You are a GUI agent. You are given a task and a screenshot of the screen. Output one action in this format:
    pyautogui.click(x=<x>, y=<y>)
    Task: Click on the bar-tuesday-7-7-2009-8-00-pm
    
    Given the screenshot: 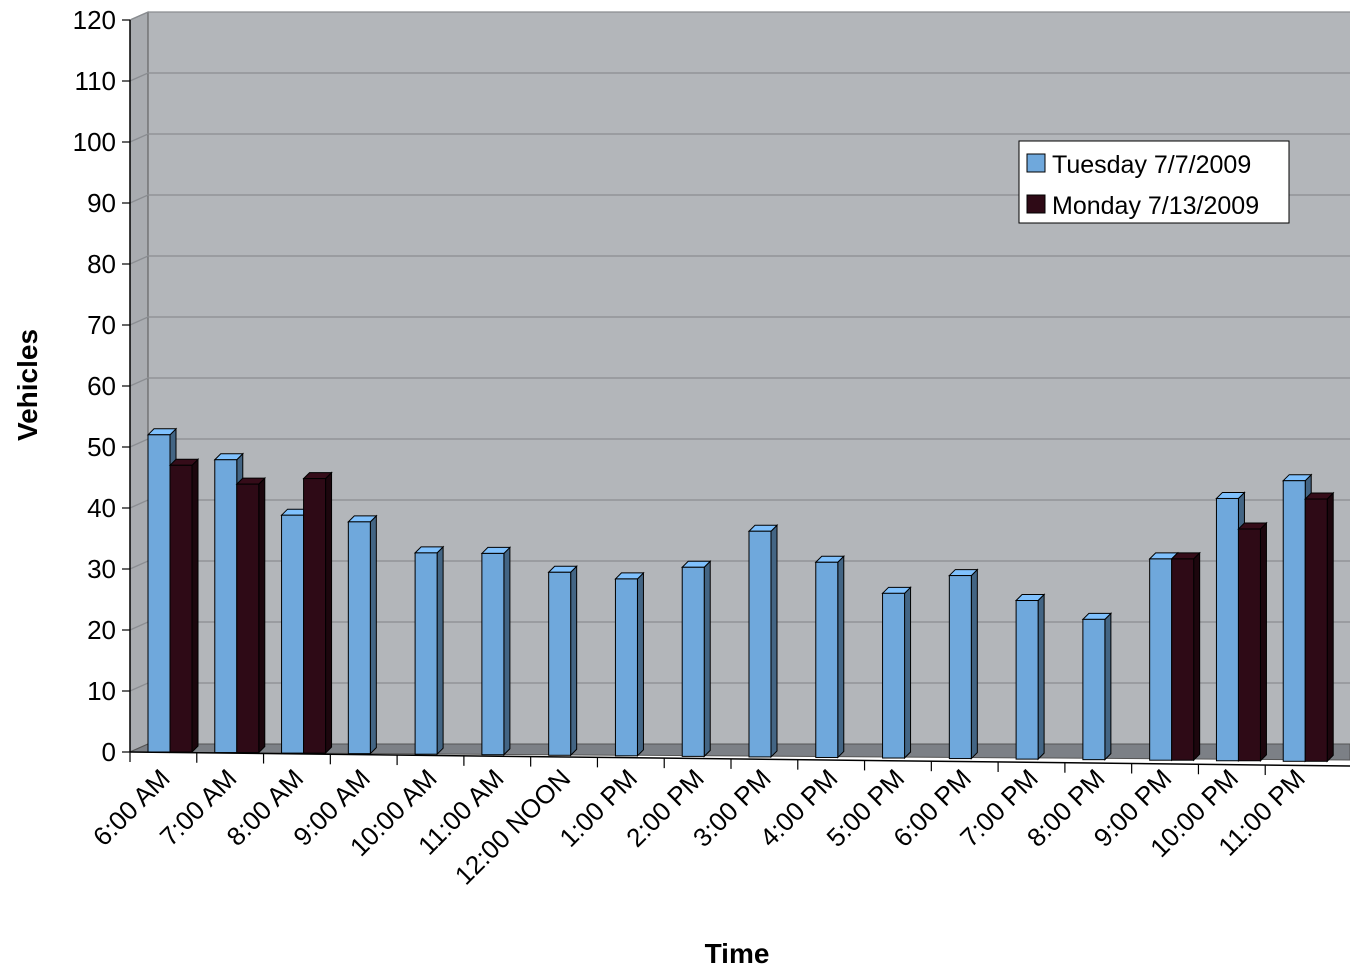 What is the action you would take?
    pyautogui.click(x=1097, y=686)
    